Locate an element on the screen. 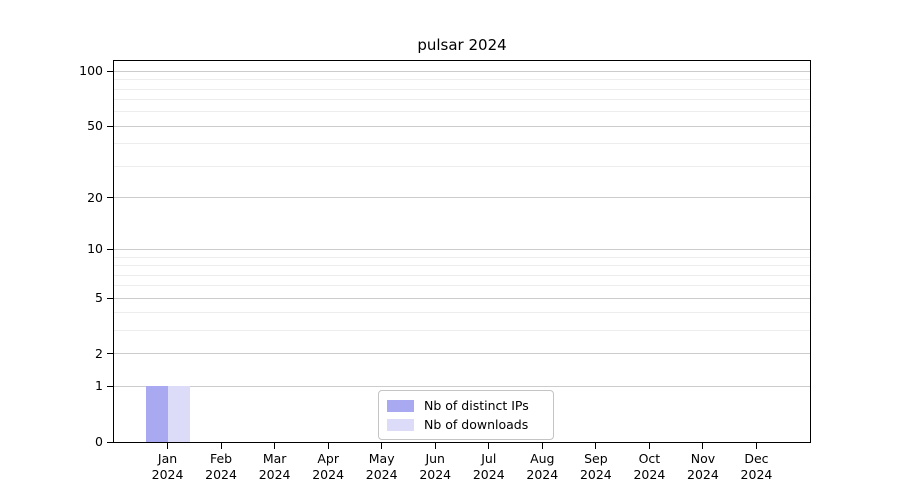 This screenshot has width=900, height=500. legend: Nb of distinct IPs Nb of downloads is located at coordinates (466, 415).